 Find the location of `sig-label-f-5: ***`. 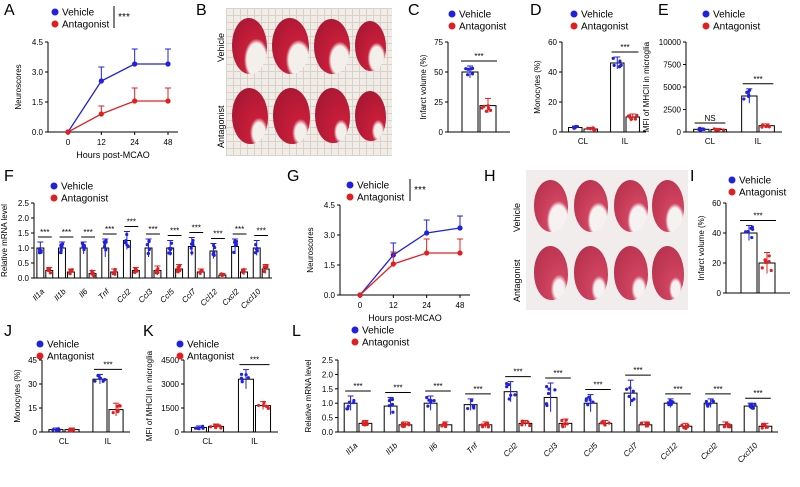

sig-label-f-5: *** is located at coordinates (152, 229).